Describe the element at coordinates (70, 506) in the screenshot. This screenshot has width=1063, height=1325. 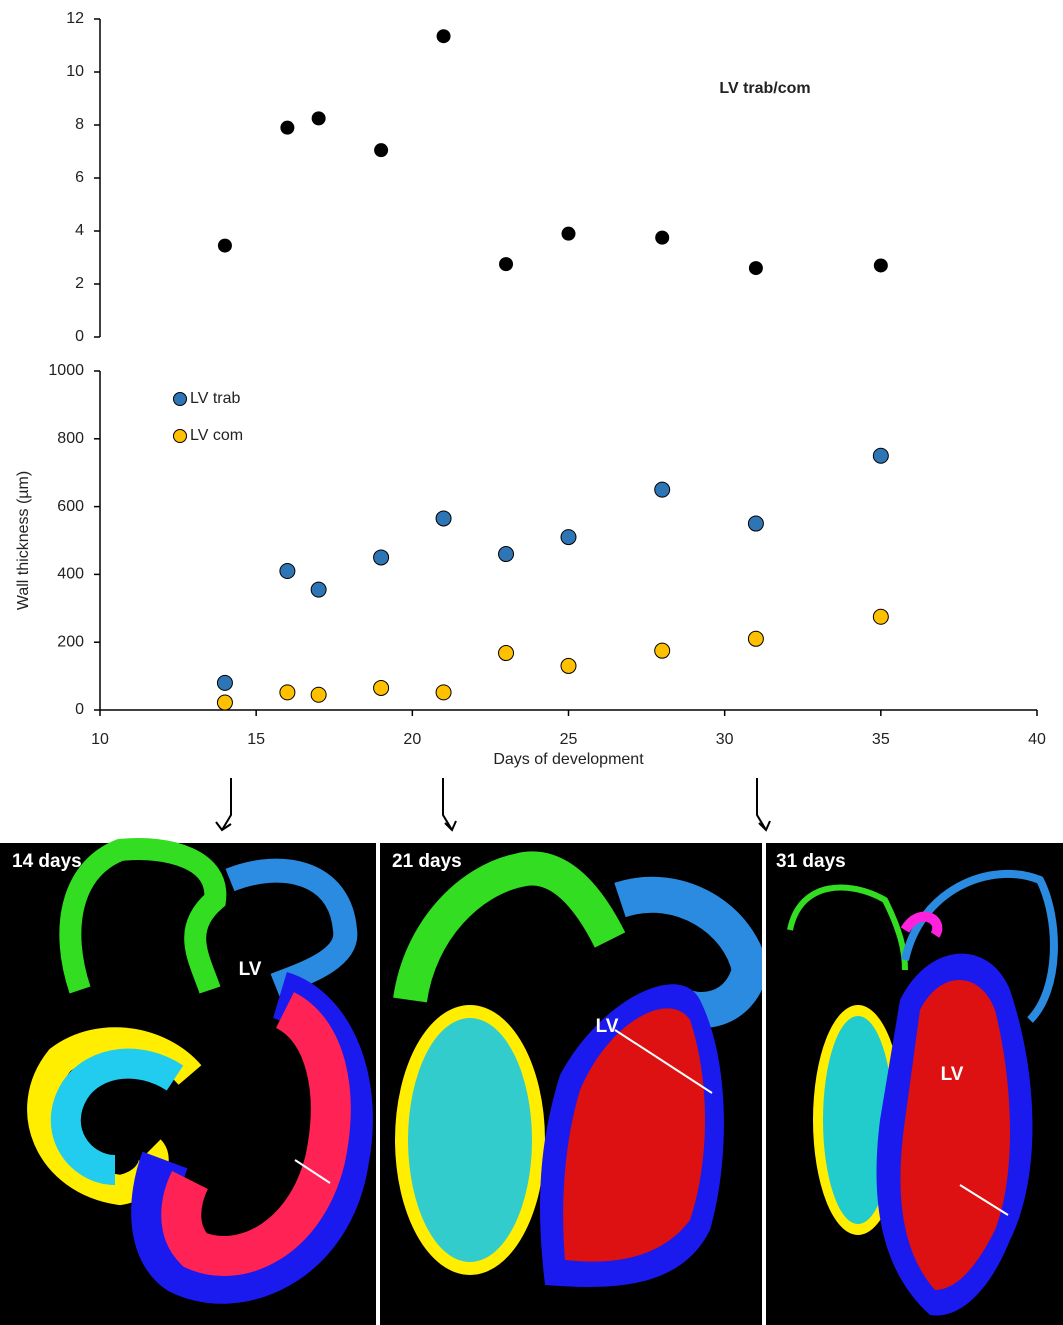
I see `y-tick-label: 600` at that location.